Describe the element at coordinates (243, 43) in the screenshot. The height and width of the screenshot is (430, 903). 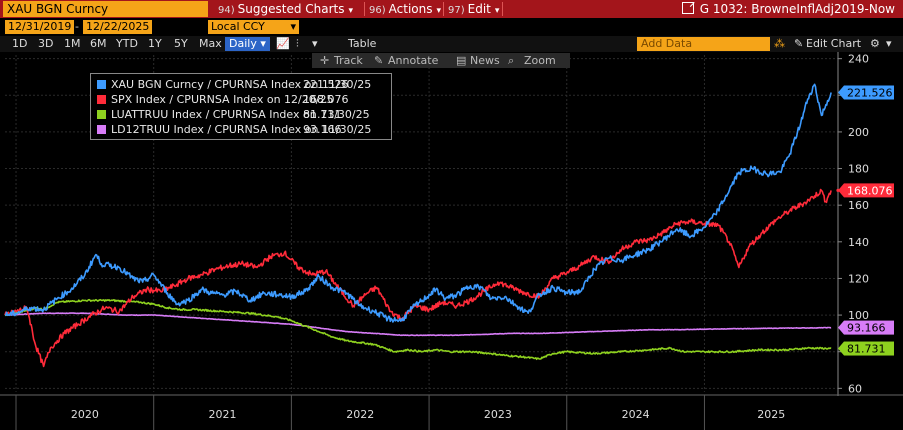
I see `frequency-label: Daily` at that location.